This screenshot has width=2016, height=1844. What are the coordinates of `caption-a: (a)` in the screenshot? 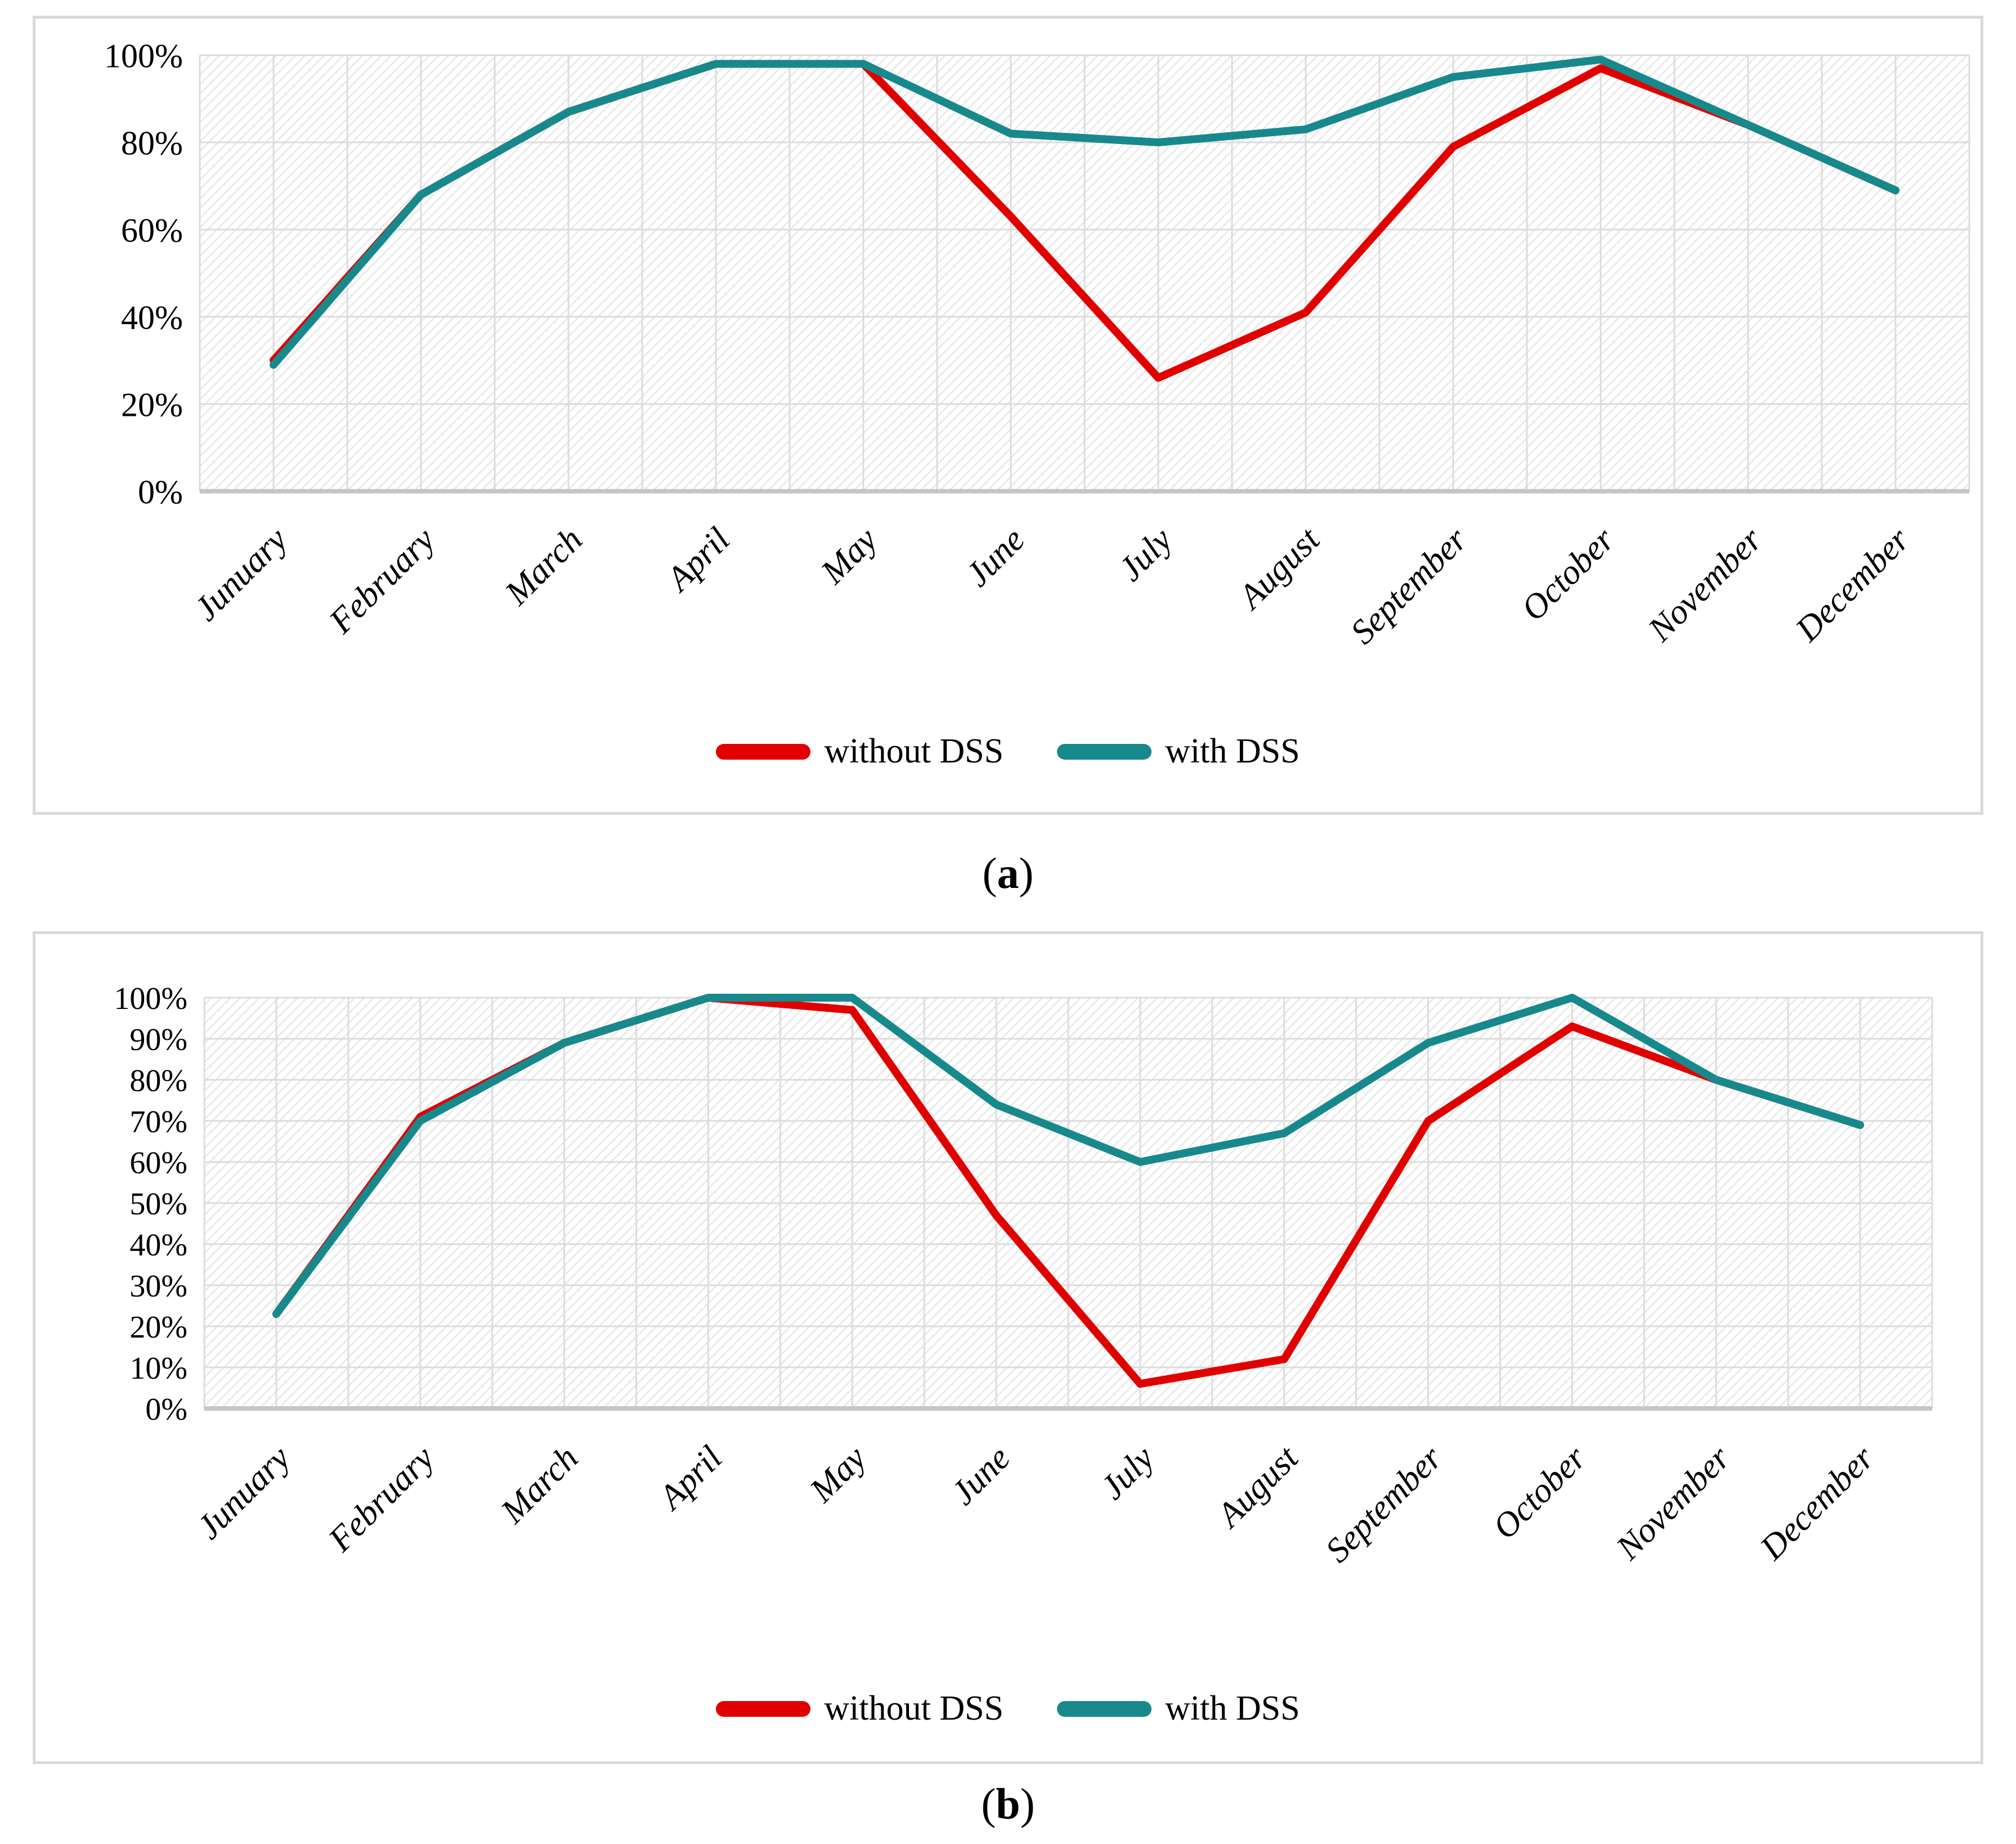 It's located at (1008, 873).